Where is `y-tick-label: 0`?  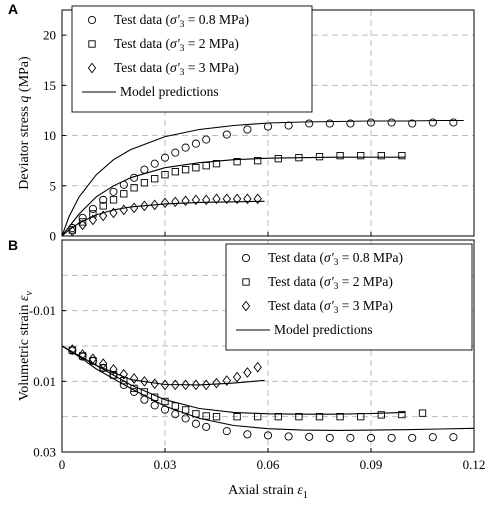
y-tick-label: 0 is located at coordinates (53, 236).